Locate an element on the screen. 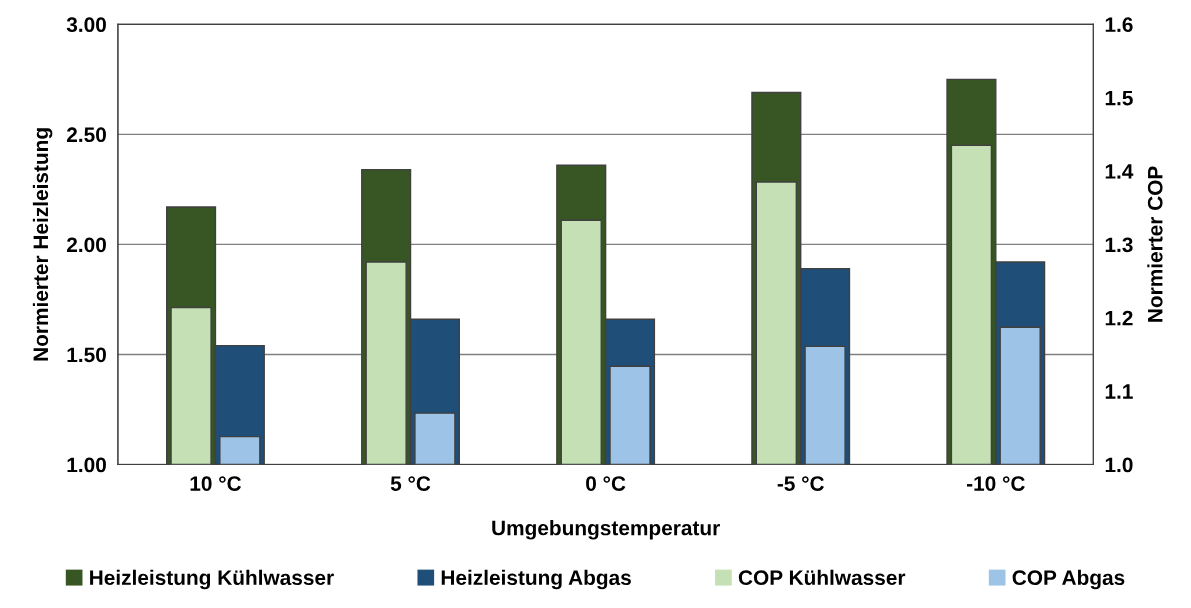 The image size is (1191, 608). y2-tick-label: 1.2 is located at coordinates (1119, 318).